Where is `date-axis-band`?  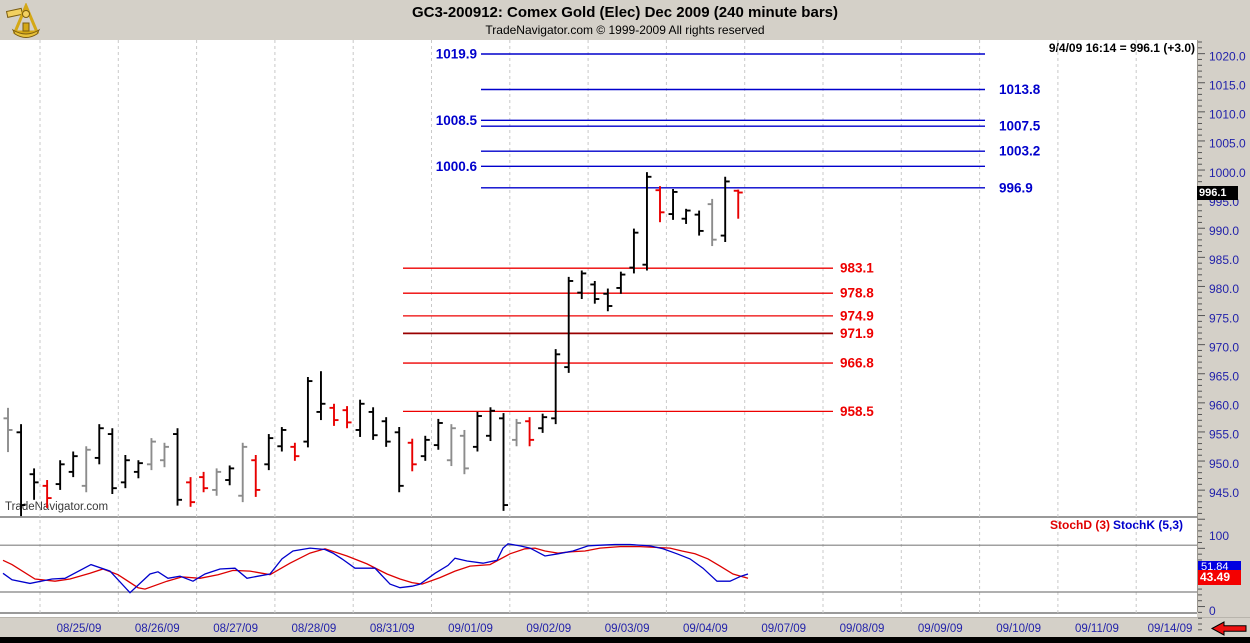
date-axis-band is located at coordinates (625, 627).